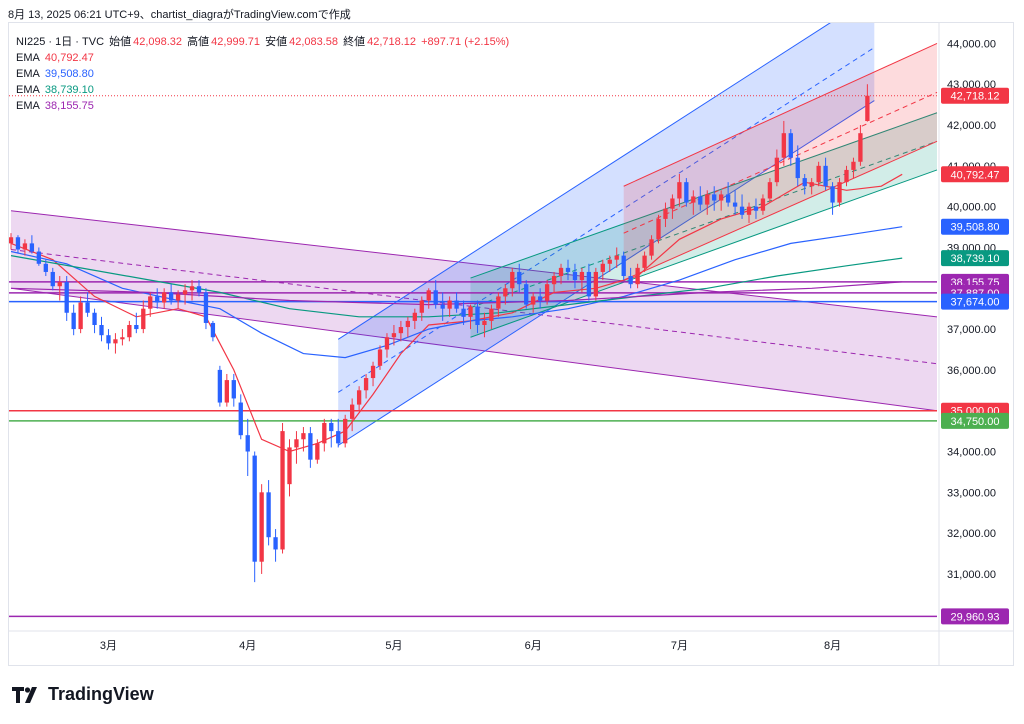  Describe the element at coordinates (263, 106) in the screenshot. I see `legend-ema-row-4: EMA 38,155.75` at that location.